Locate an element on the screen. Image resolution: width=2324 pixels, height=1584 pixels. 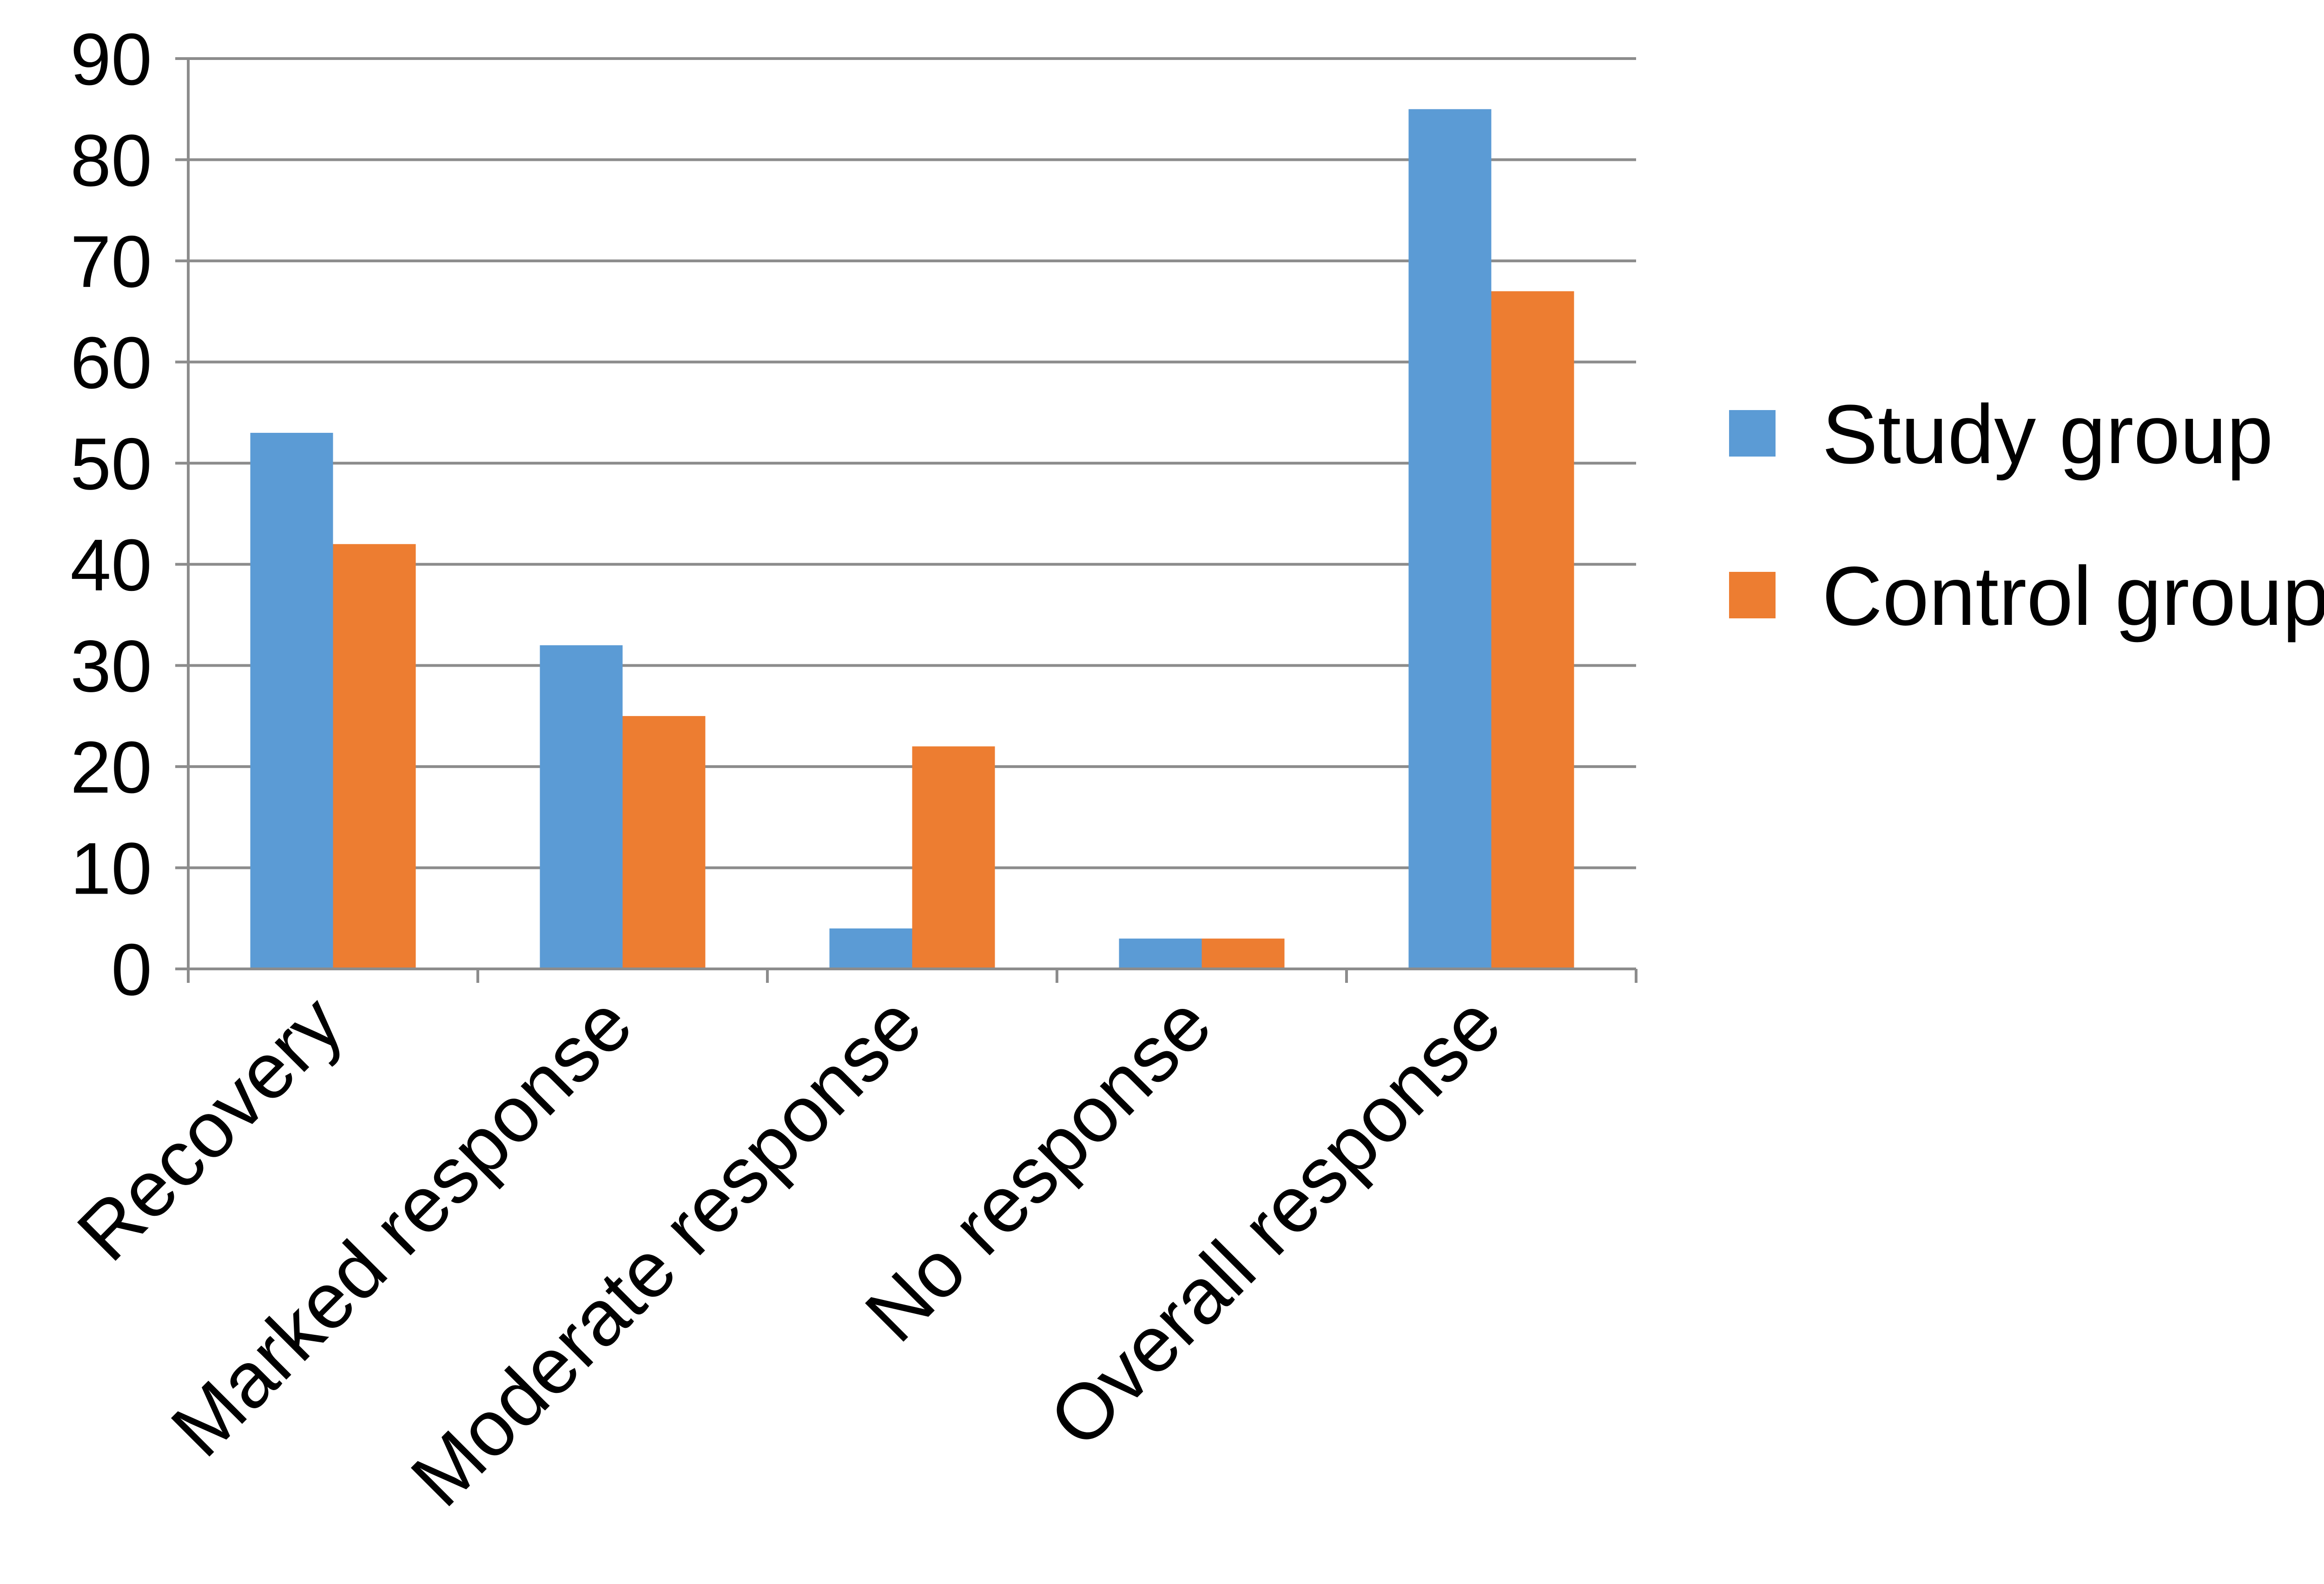
x-tick-label: Recovery is located at coordinates (210, 1128).